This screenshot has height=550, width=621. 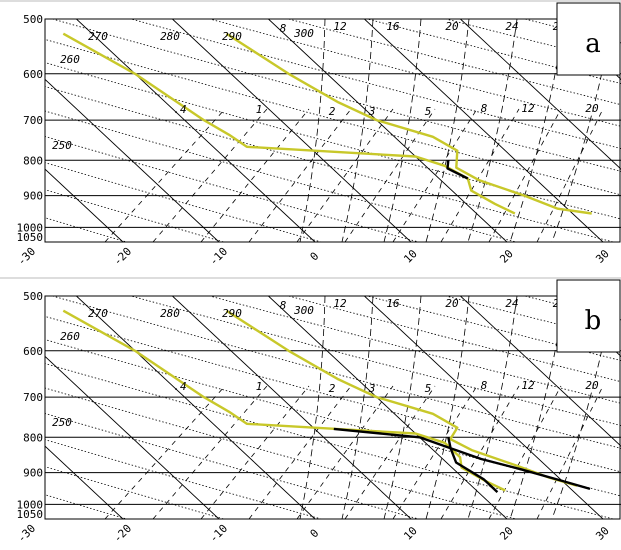 I want to click on panel-label-a: a, so click(x=593, y=44).